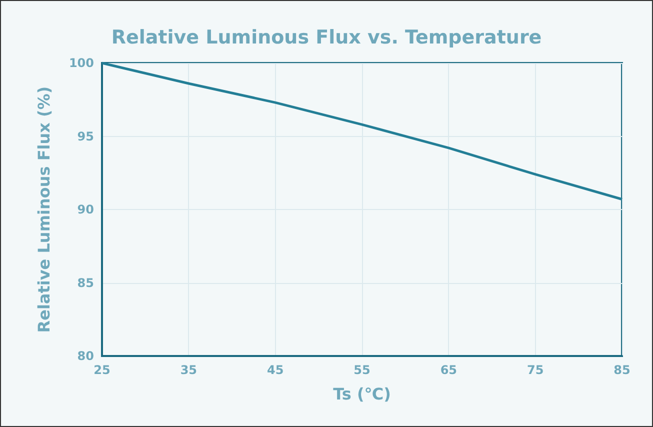  I want to click on y-axis-title: Relative Luminous Flux (%), so click(44, 209).